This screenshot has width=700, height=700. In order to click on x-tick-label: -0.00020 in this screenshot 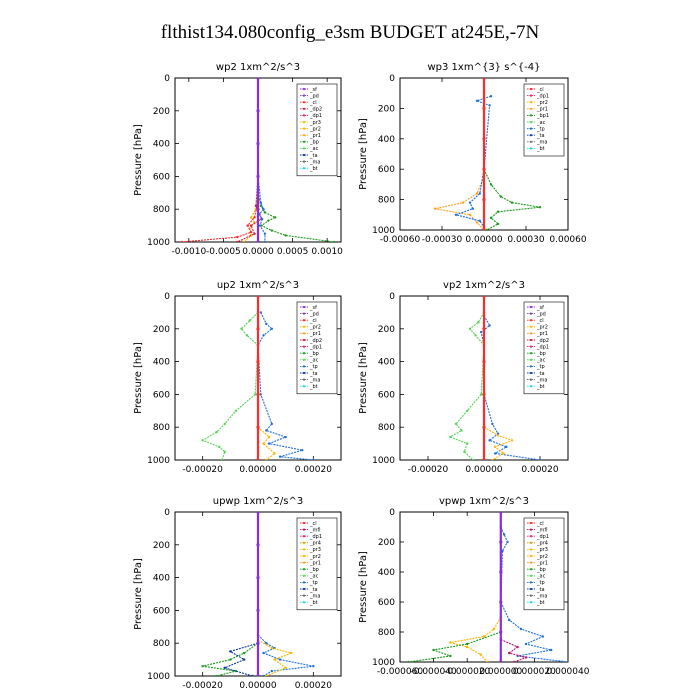, I will do `click(202, 470)`.